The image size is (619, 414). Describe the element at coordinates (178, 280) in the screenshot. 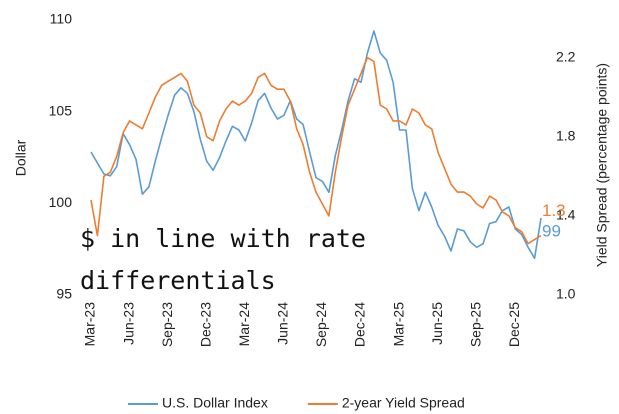

I see `annotation: differentials` at that location.